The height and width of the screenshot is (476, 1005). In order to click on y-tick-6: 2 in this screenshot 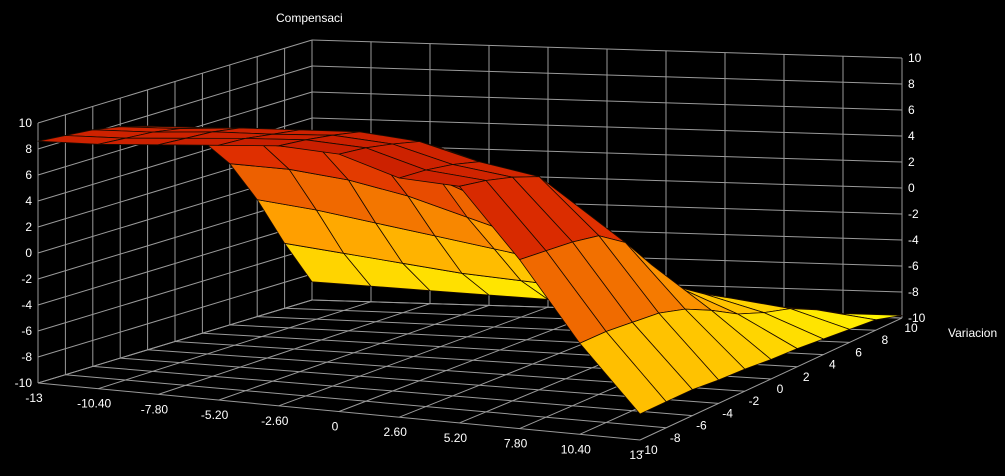, I will do `click(806, 377)`.